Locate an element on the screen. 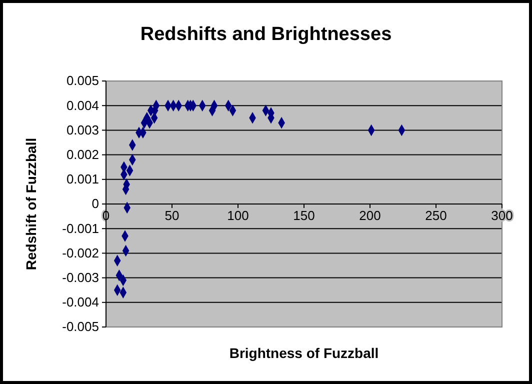  x-tick-label: 150 is located at coordinates (304, 216).